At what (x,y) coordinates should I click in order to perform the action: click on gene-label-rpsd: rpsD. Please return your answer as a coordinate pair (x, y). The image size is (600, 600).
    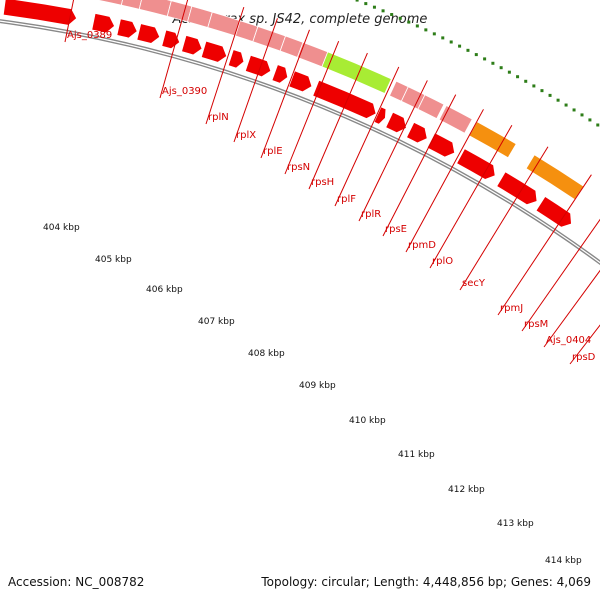
    Looking at the image, I should click on (584, 357).